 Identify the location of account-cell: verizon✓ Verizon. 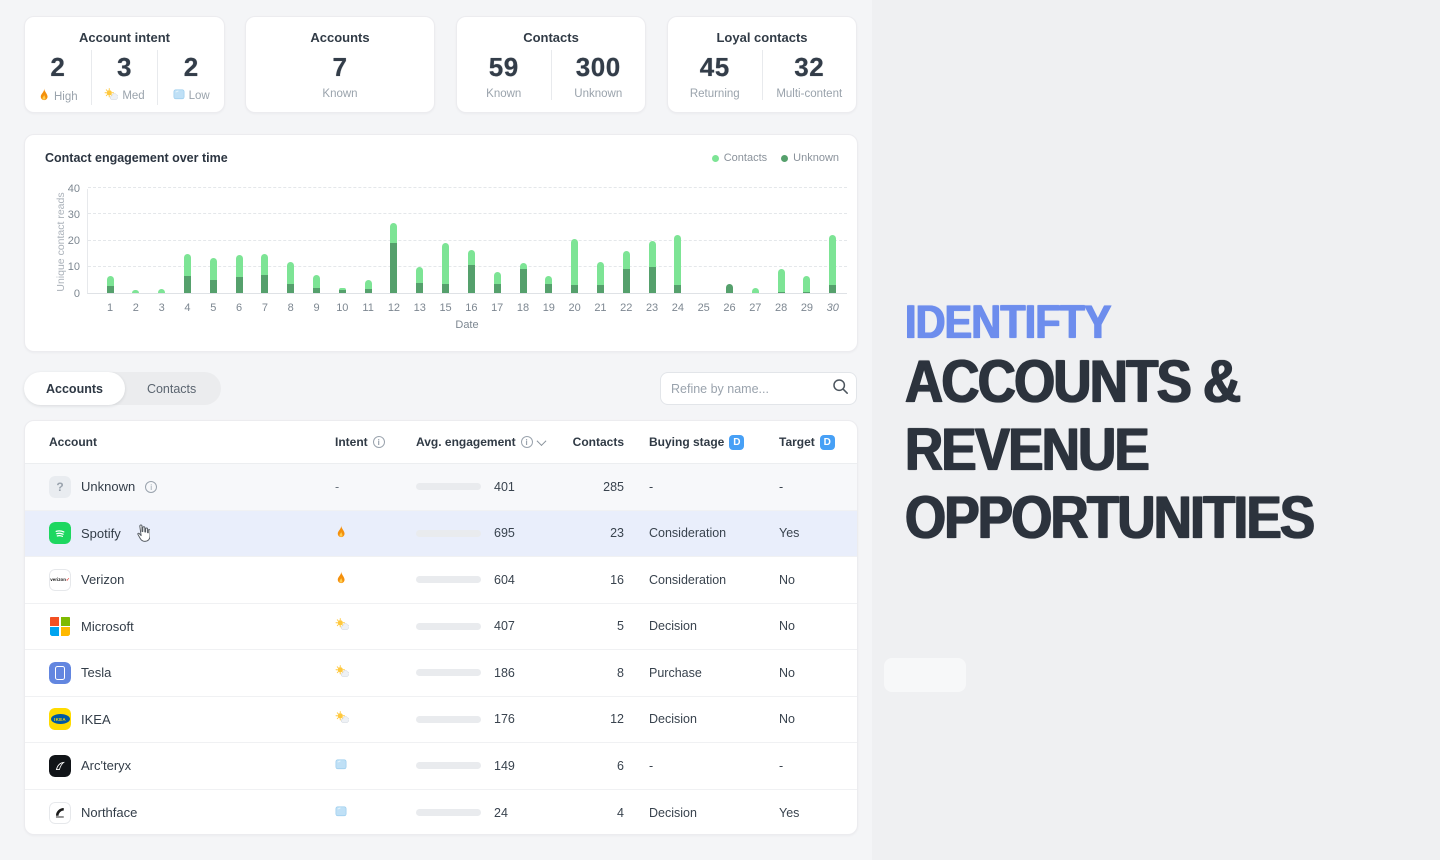
(192, 579).